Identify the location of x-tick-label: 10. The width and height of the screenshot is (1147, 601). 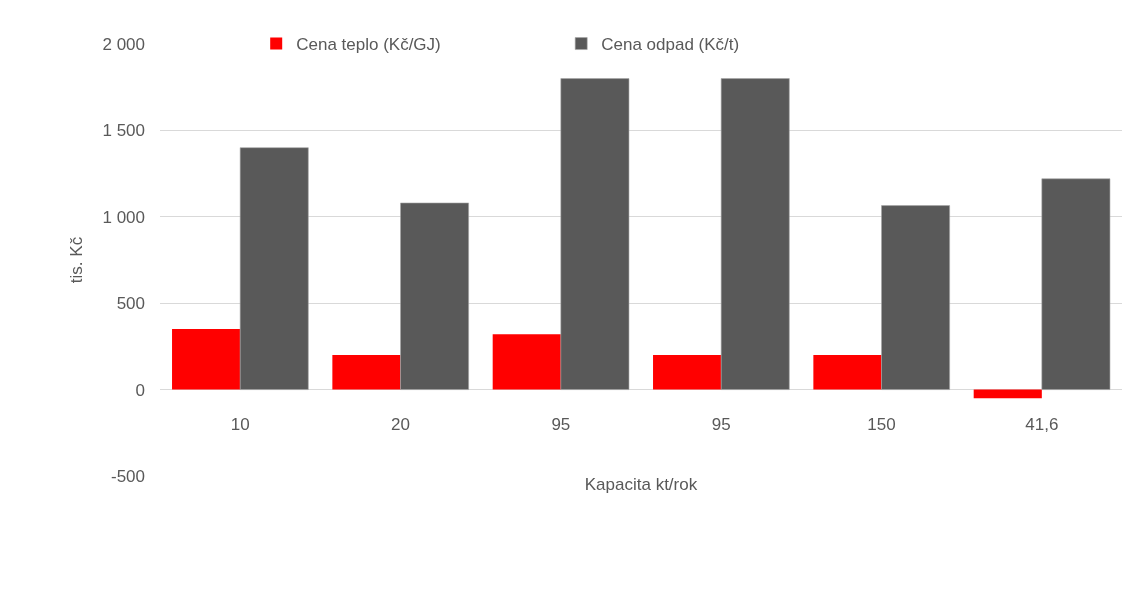
(240, 424).